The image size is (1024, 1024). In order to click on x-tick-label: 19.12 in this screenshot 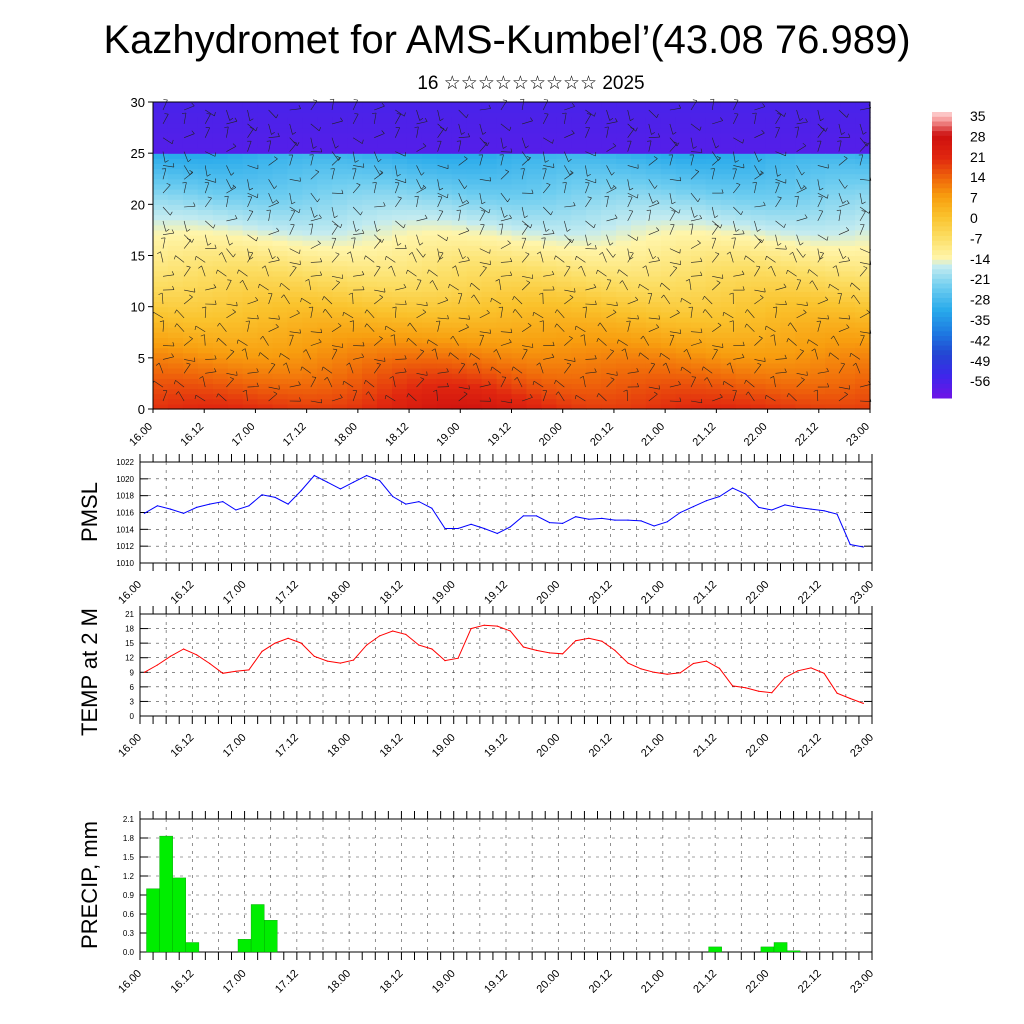, I will do `click(496, 746)`.